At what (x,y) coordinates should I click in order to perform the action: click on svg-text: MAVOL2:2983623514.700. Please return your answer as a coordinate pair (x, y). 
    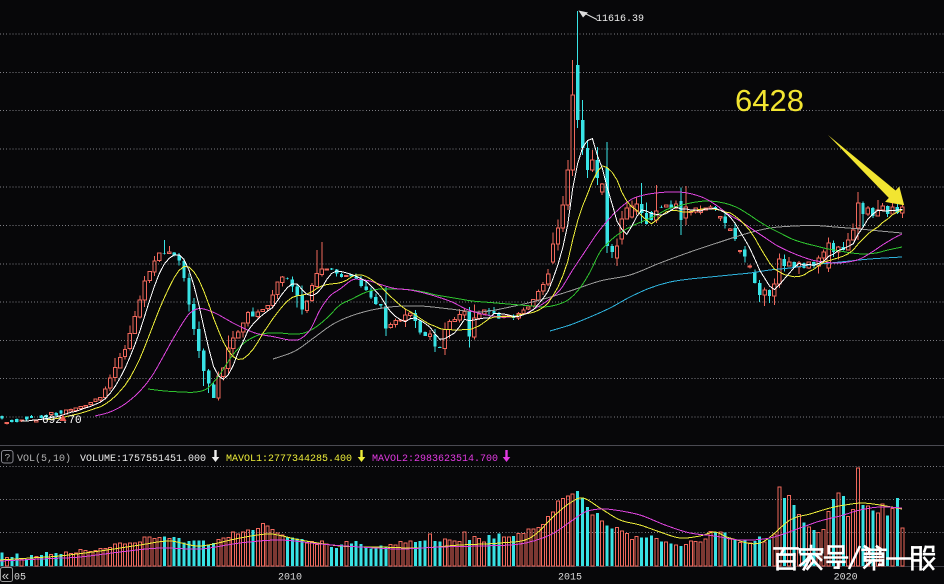
    Looking at the image, I should click on (435, 459).